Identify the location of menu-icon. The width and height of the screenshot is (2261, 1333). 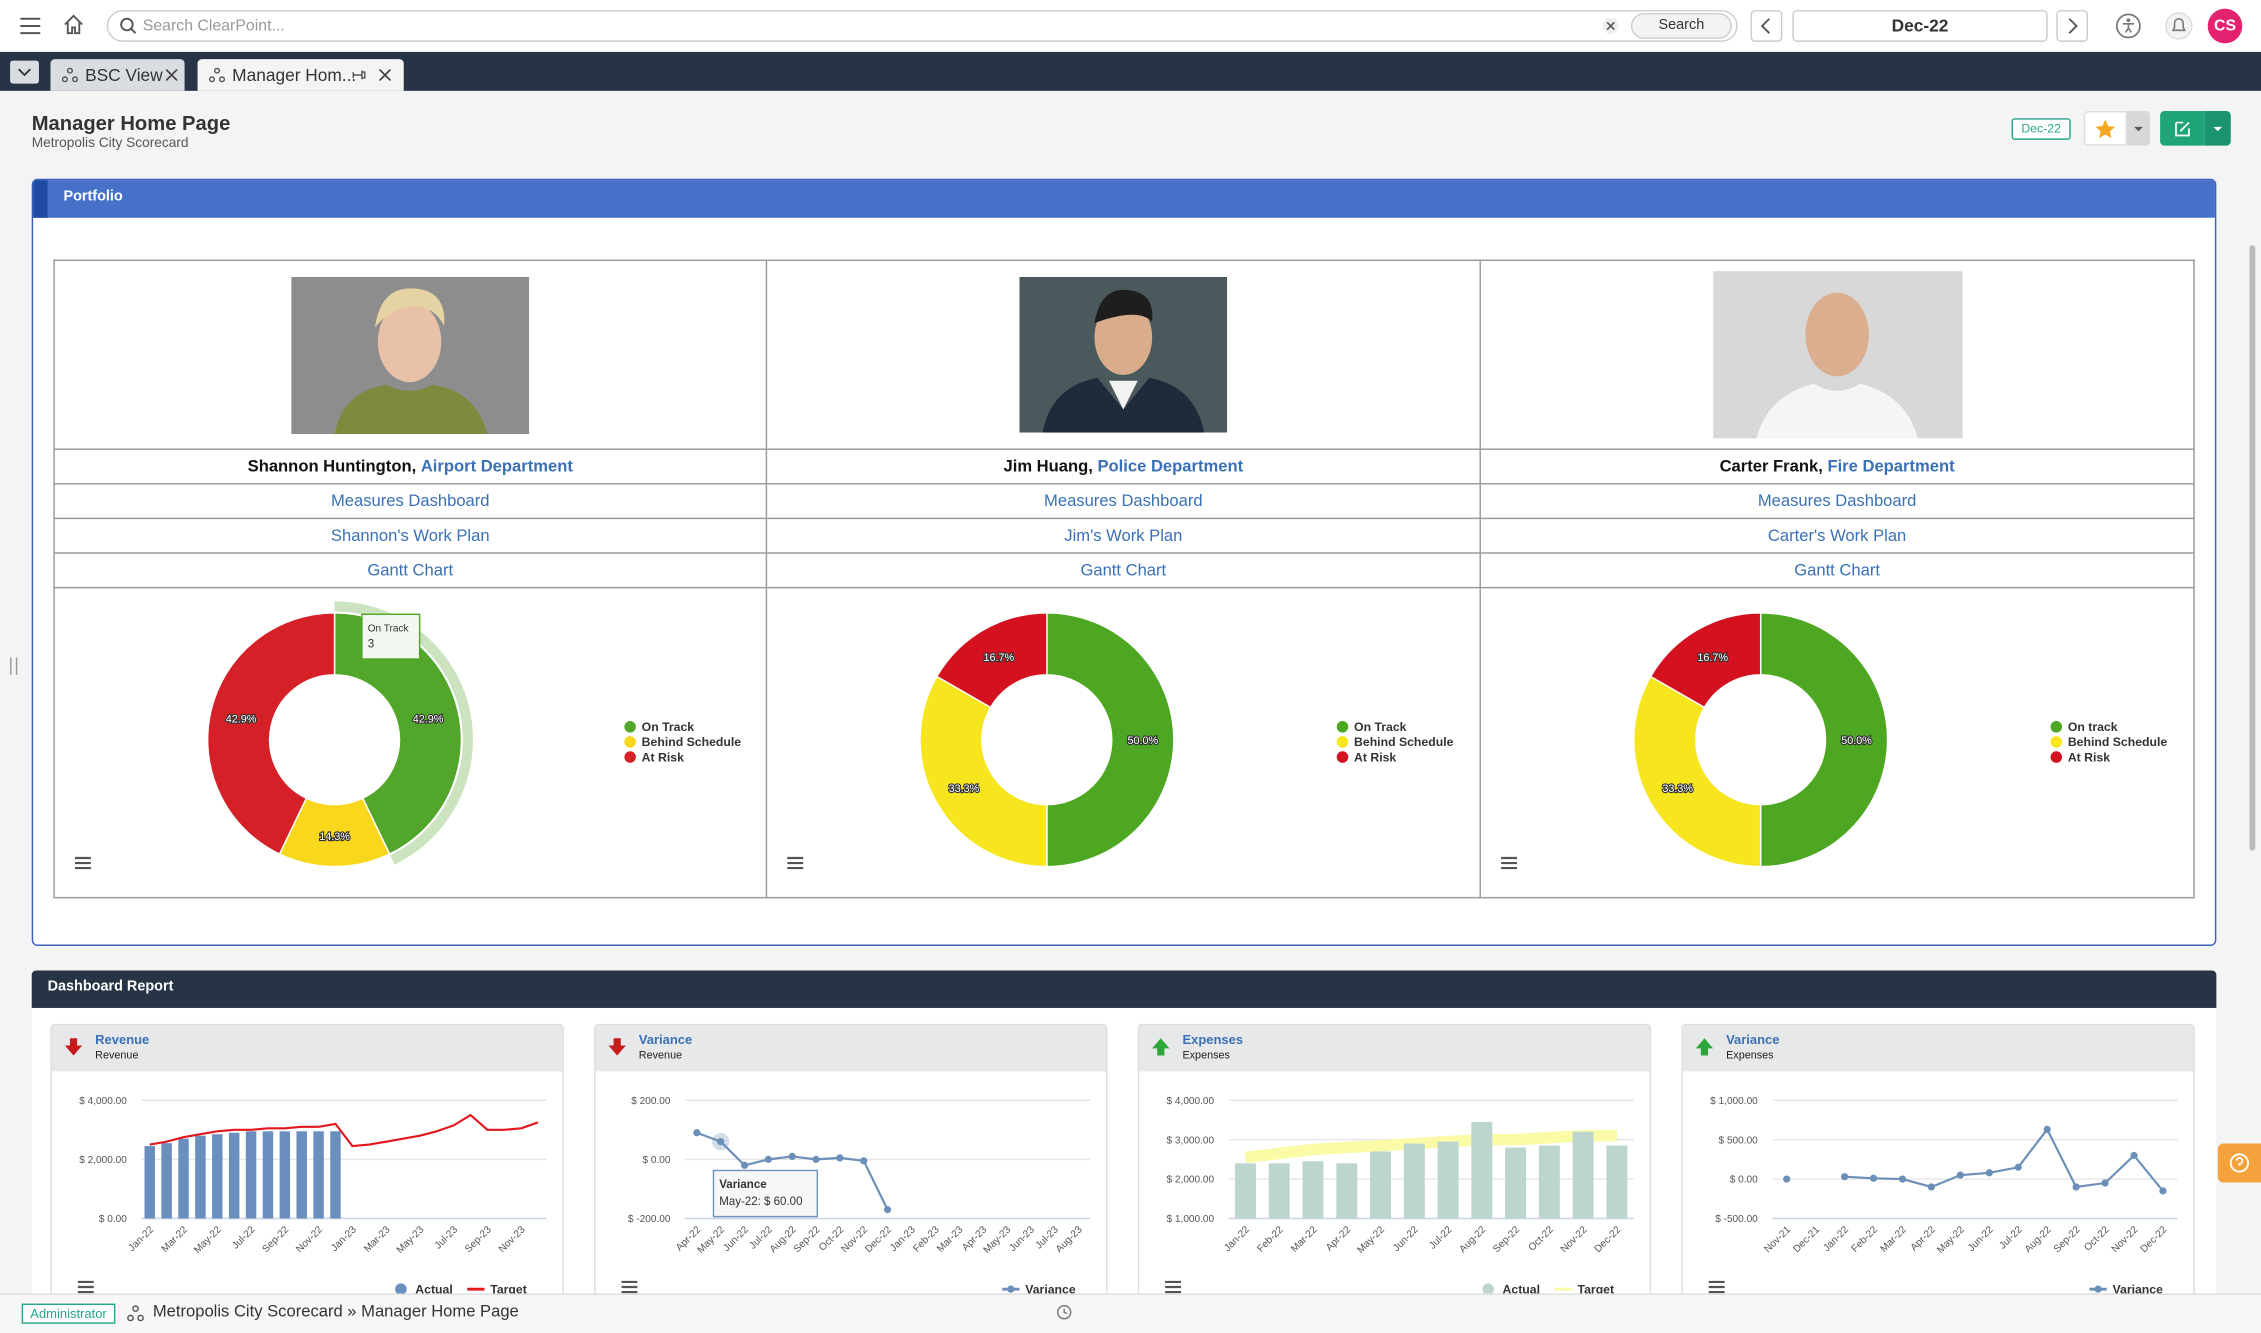
(30, 26).